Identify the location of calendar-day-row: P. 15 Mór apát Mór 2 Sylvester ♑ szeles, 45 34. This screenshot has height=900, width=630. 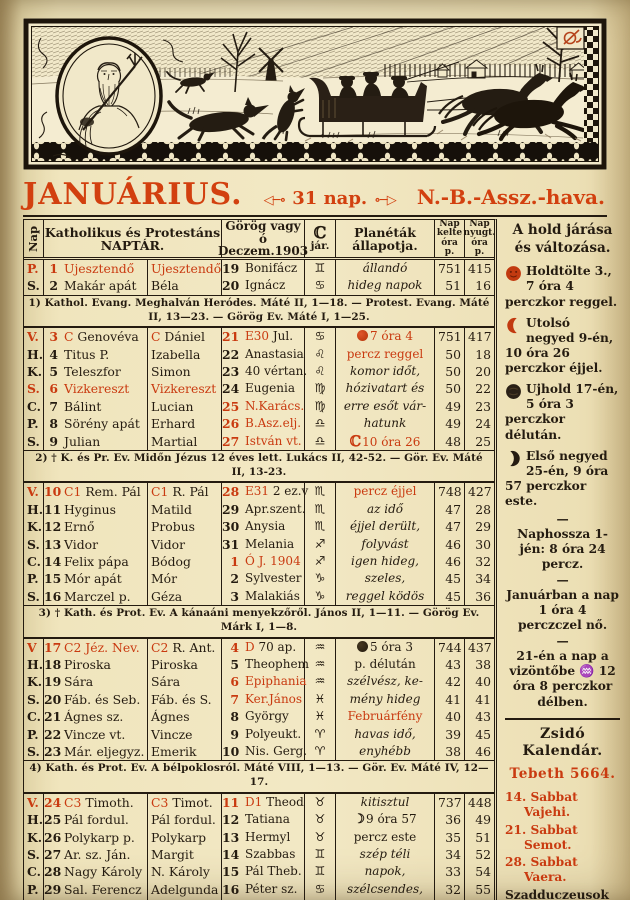
(259, 579).